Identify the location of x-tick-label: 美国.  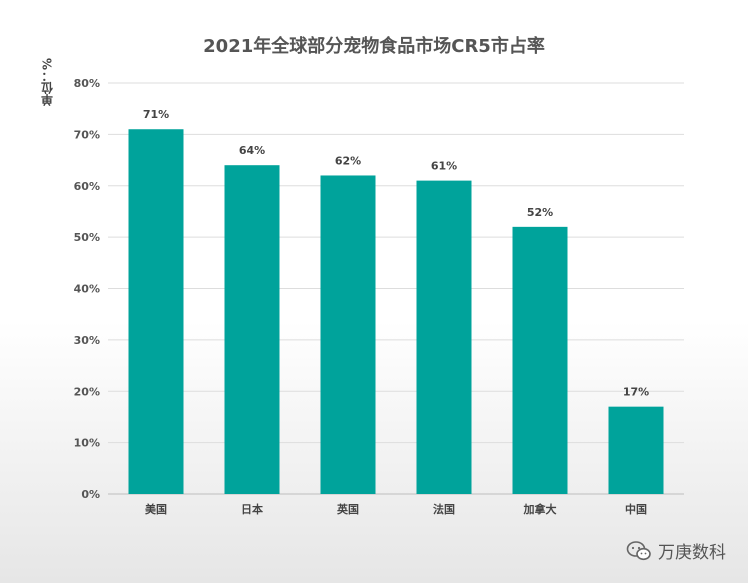
(156, 509).